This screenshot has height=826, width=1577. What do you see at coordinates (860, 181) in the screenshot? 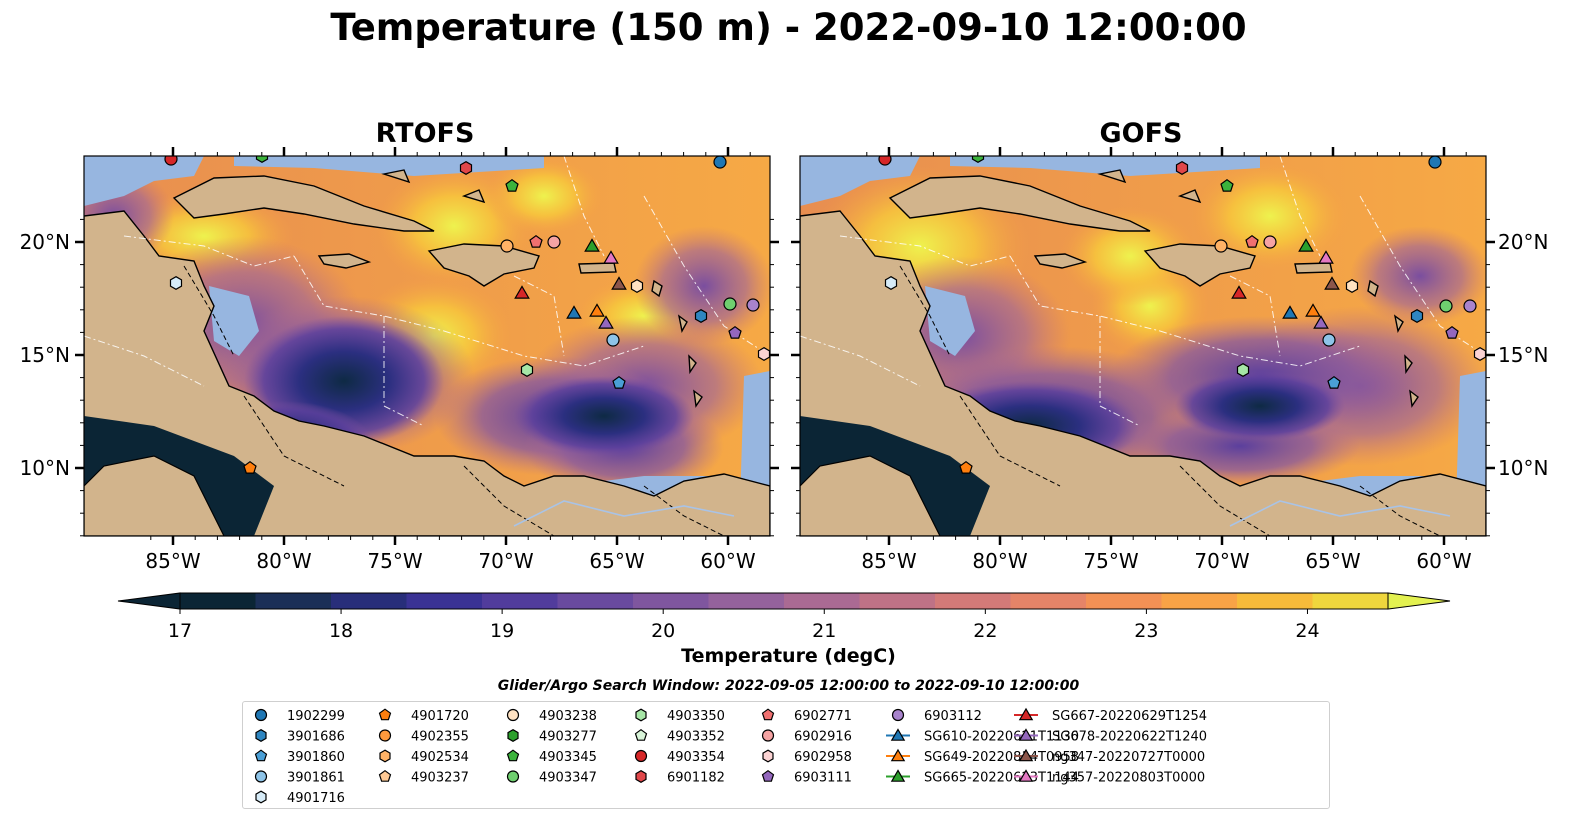
I see `shallow-shelf` at bounding box center [860, 181].